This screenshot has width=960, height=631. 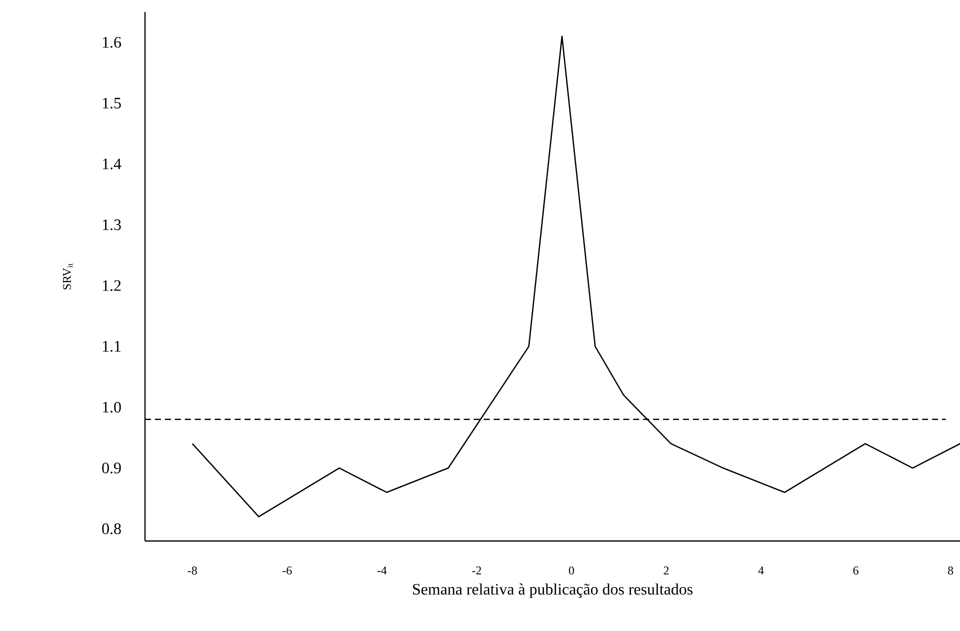 I want to click on y-tick-label: 1.3, so click(x=111, y=224).